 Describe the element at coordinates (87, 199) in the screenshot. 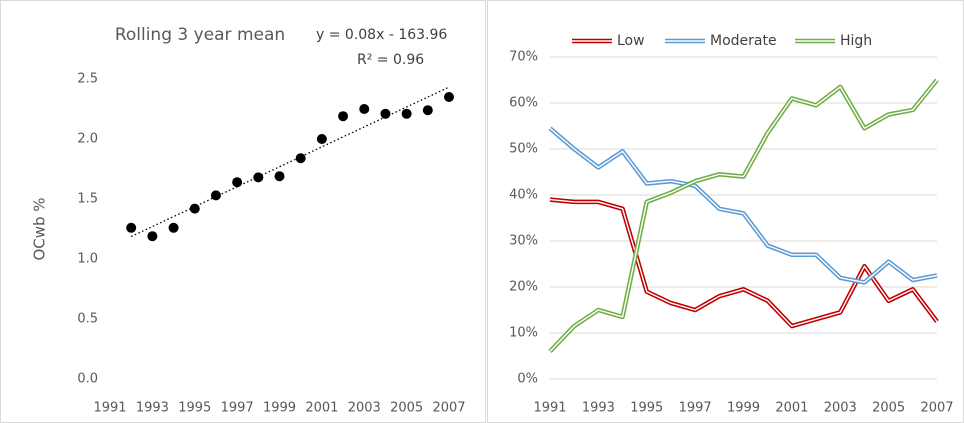

I see `y-tick-label: 1.5` at that location.